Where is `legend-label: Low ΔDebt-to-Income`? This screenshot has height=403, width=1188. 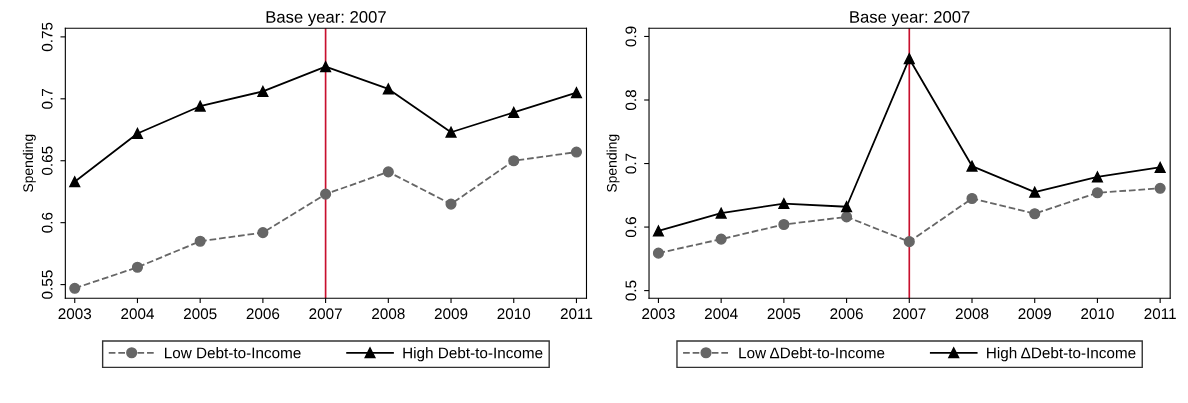 legend-label: Low ΔDebt-to-Income is located at coordinates (812, 353).